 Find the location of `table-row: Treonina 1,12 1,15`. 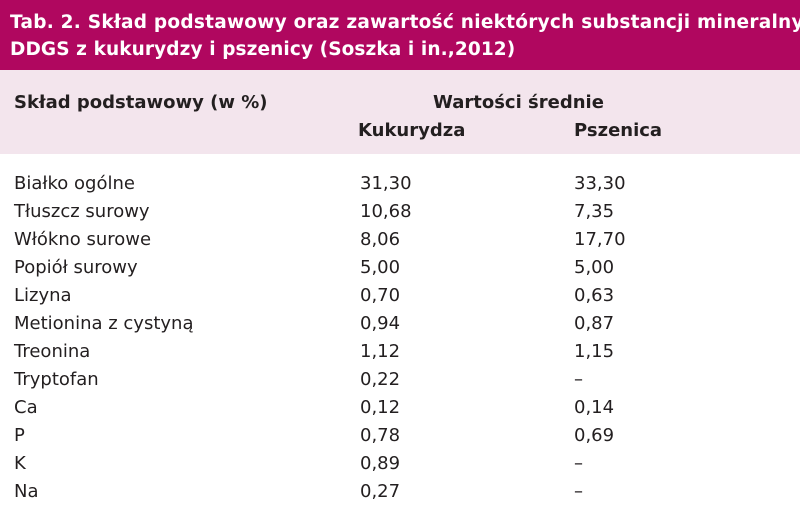

table-row: Treonina 1,12 1,15 is located at coordinates (400, 351).